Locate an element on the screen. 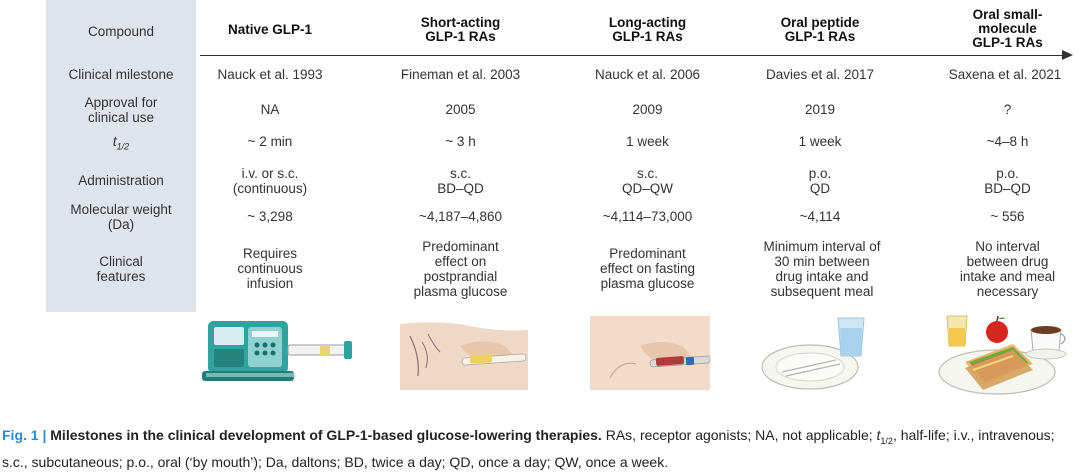 This screenshot has width=1080, height=474. pen-injection-arm-icon is located at coordinates (464, 356).